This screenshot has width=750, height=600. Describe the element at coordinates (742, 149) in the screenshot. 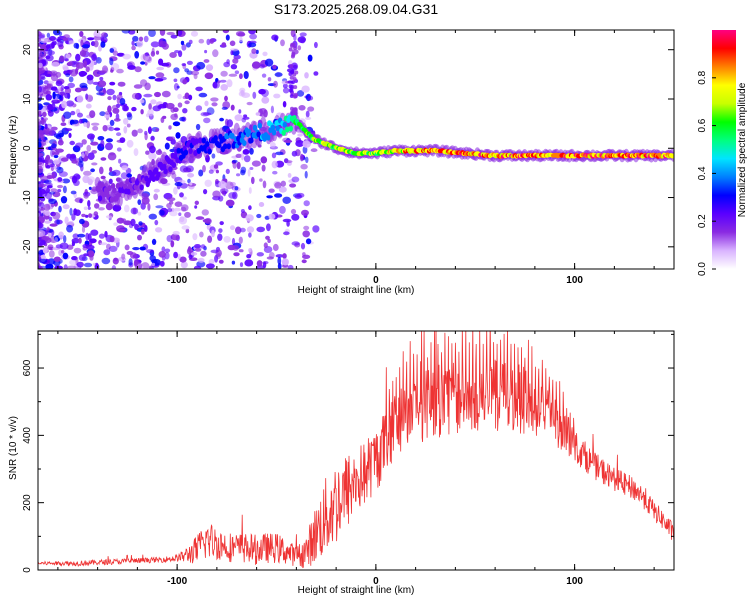

I see `colorbar-label: Normalized spectral amplitude` at that location.